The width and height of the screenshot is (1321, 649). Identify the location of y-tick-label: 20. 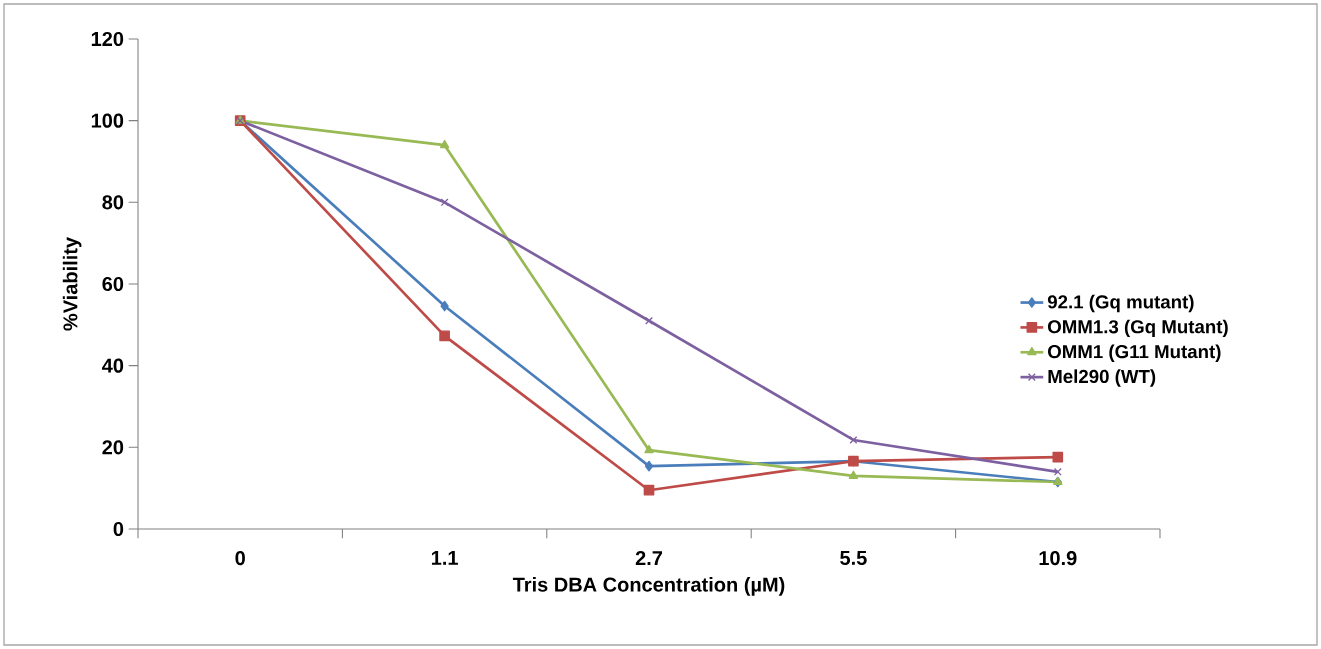
(113, 447).